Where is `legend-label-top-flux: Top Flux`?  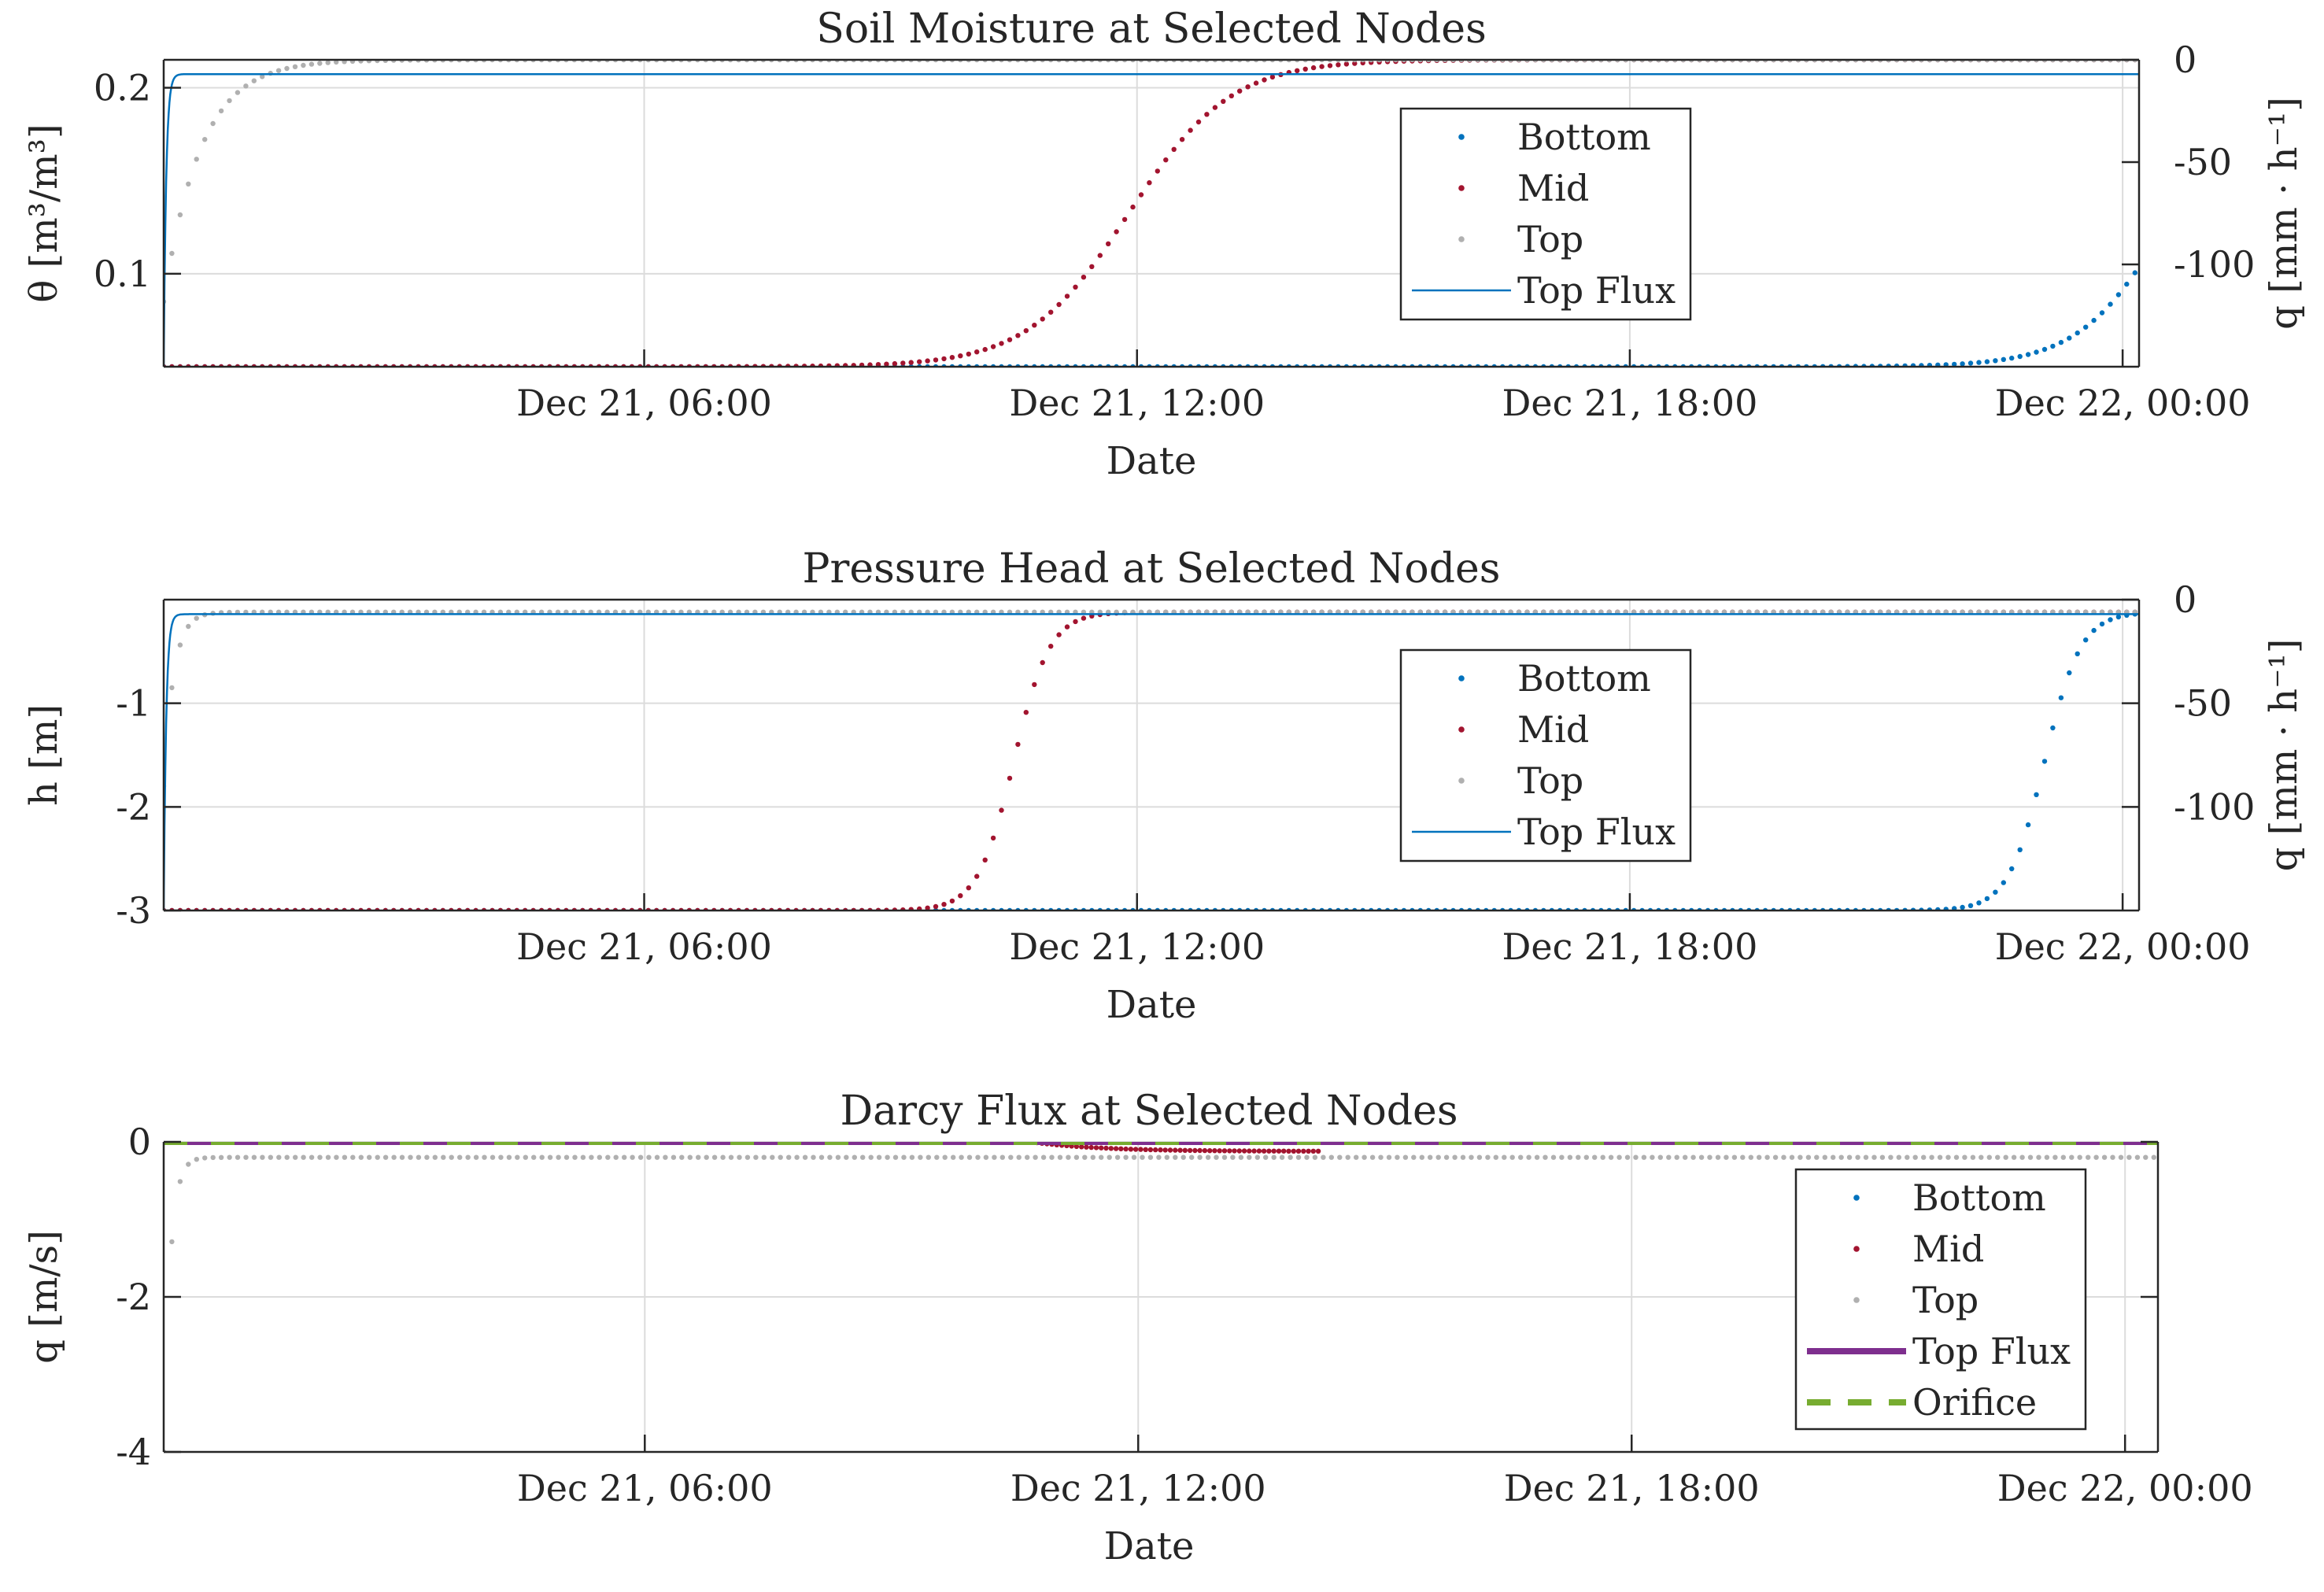
legend-label-top-flux: Top Flux is located at coordinates (1596, 832).